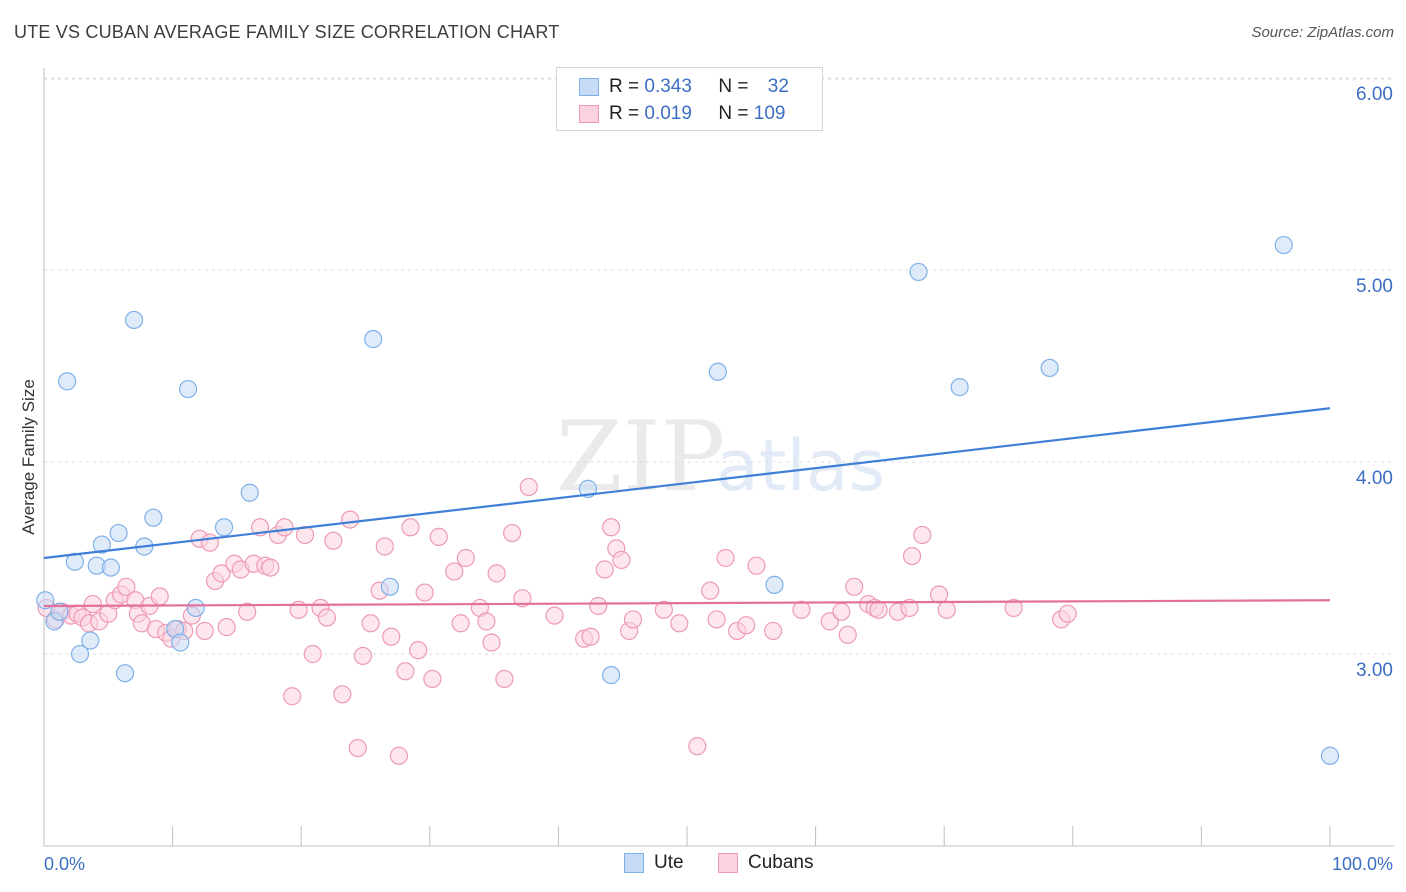 The height and width of the screenshot is (892, 1406). I want to click on x-tick-label-start: 0.0%, so click(64, 864).